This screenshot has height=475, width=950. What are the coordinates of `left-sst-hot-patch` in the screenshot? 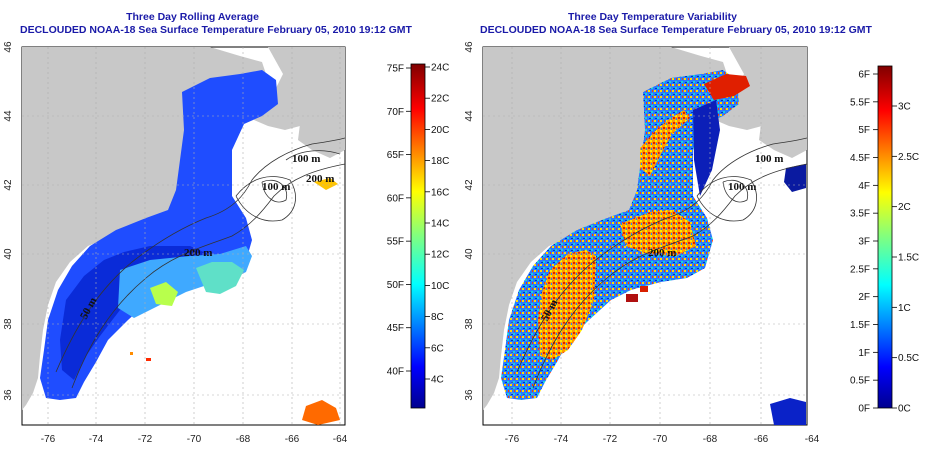 It's located at (321, 412).